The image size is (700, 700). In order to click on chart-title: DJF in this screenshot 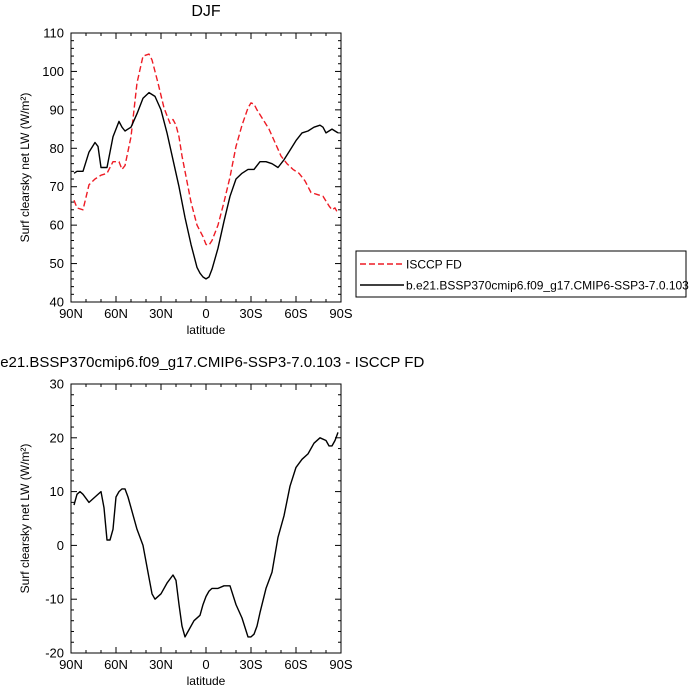, I will do `click(206, 11)`.